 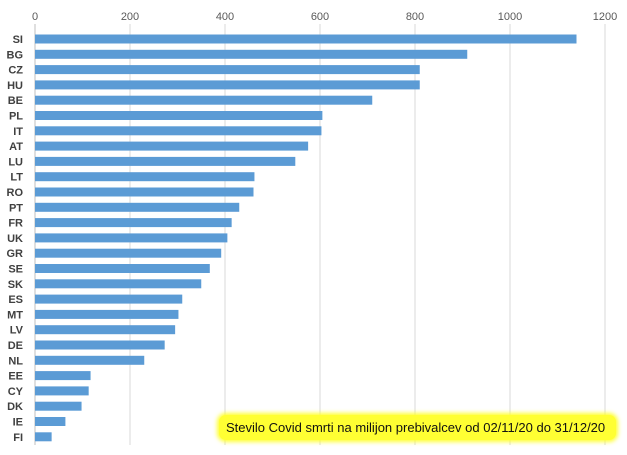 I want to click on category-label: EE, so click(x=15, y=377).